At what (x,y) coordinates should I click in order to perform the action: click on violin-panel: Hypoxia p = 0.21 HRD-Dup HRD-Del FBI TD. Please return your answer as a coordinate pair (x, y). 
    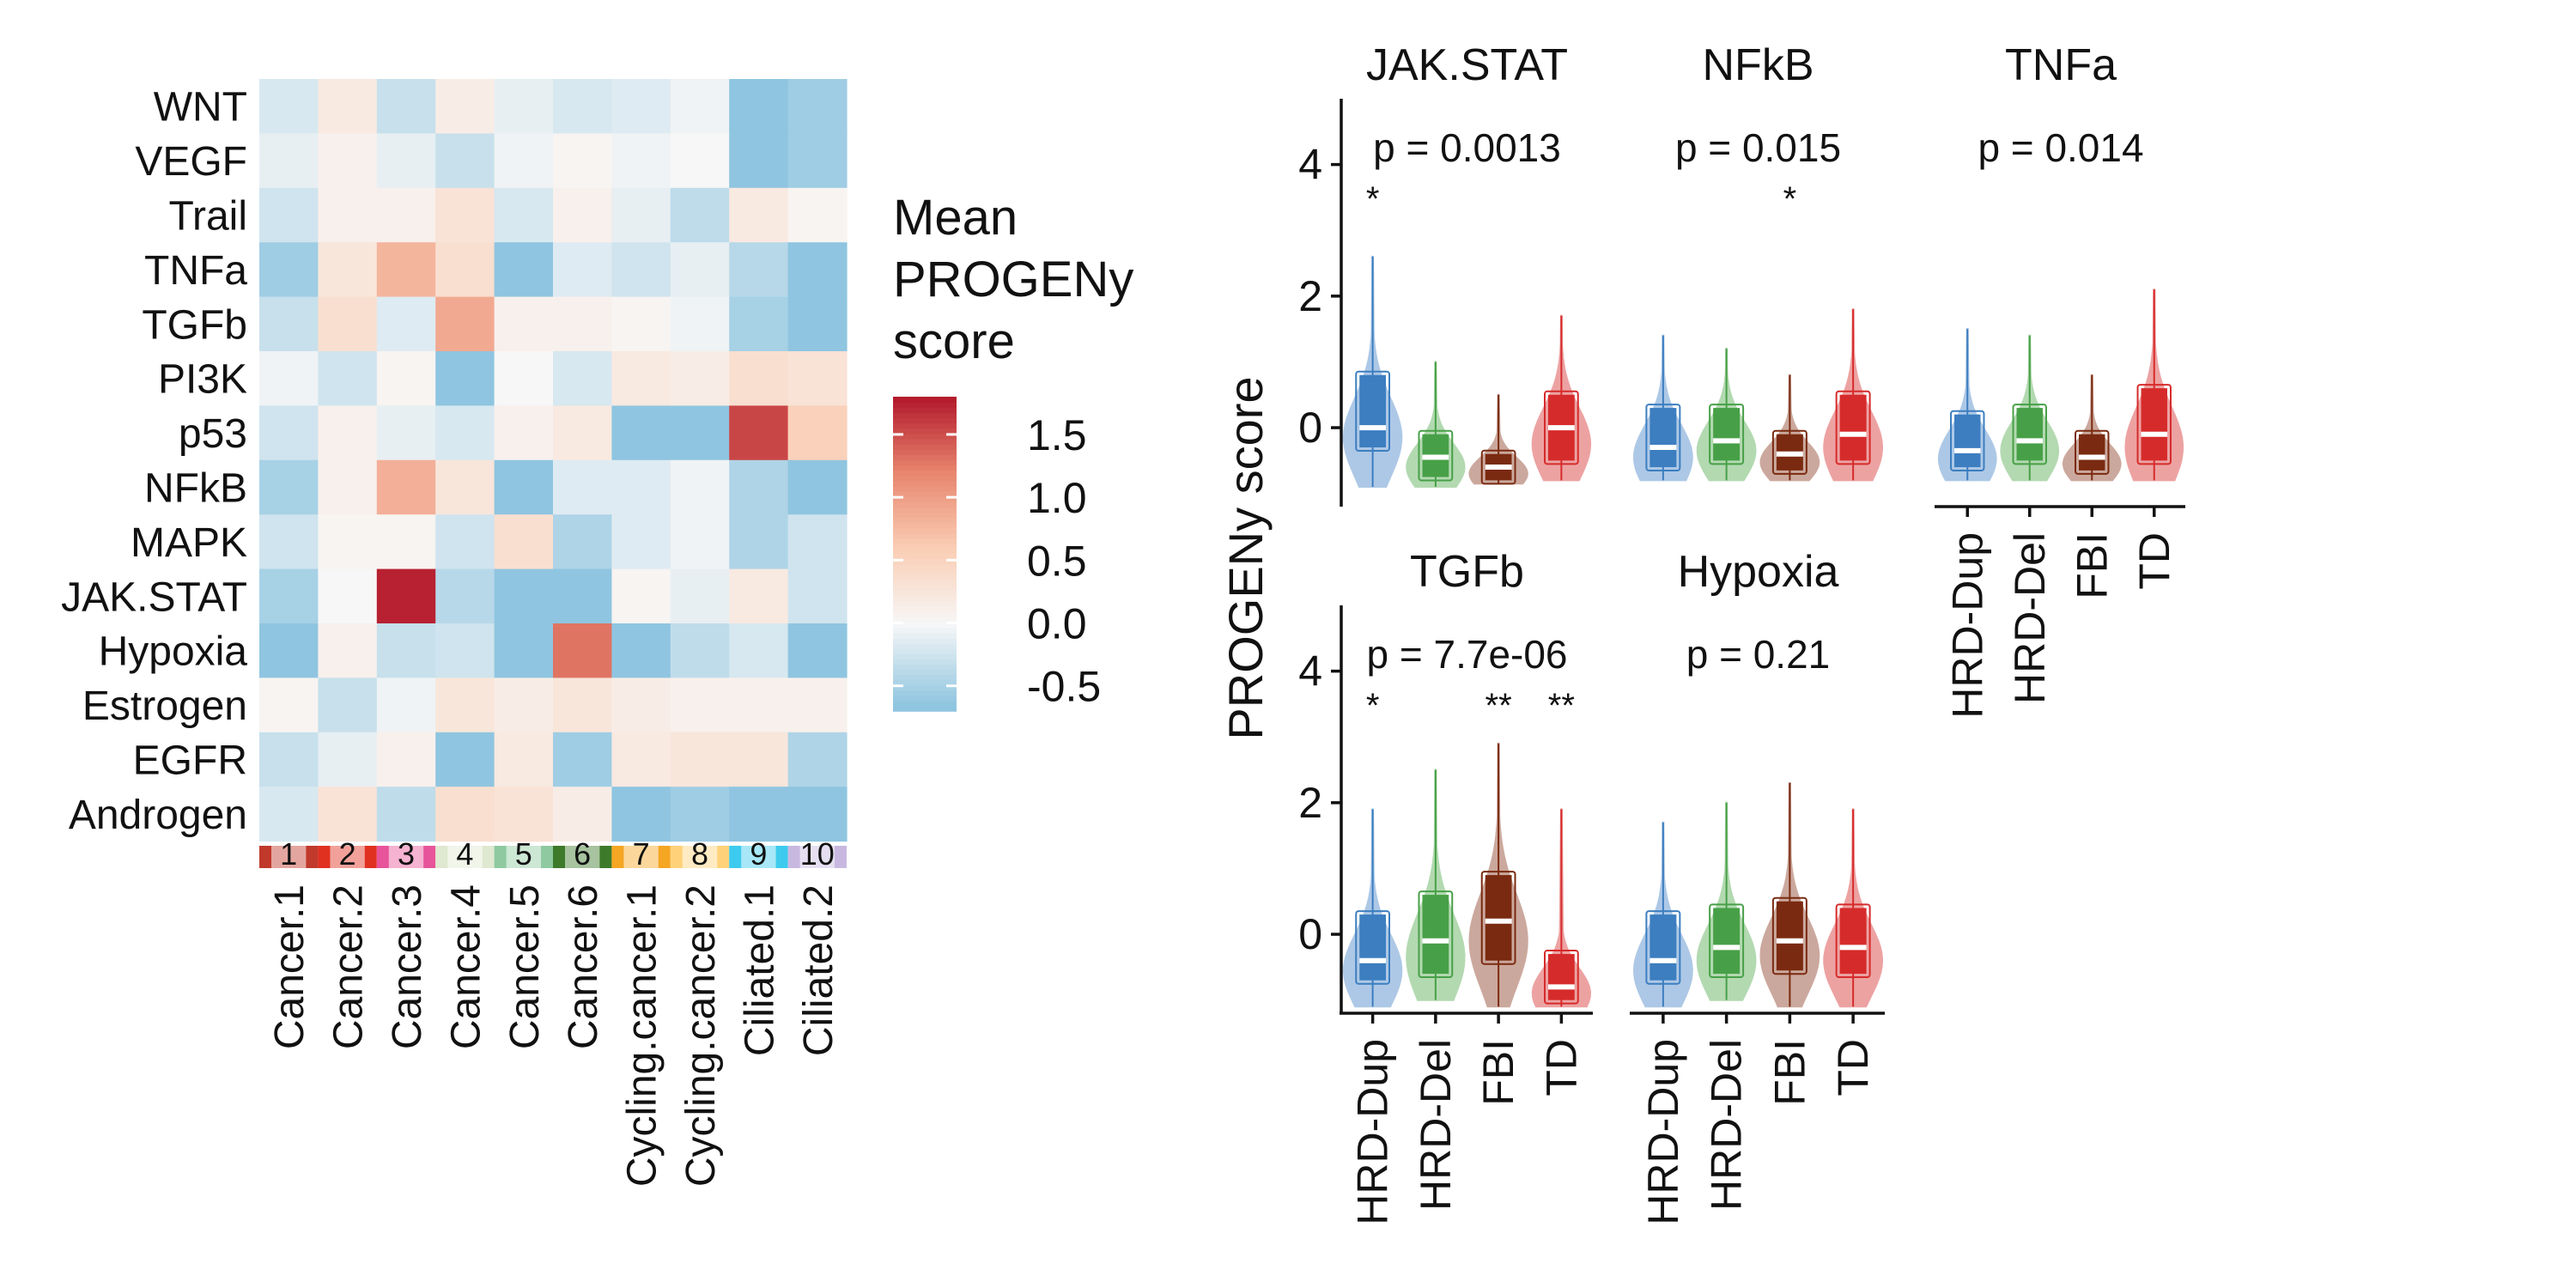
    Looking at the image, I should click on (1758, 886).